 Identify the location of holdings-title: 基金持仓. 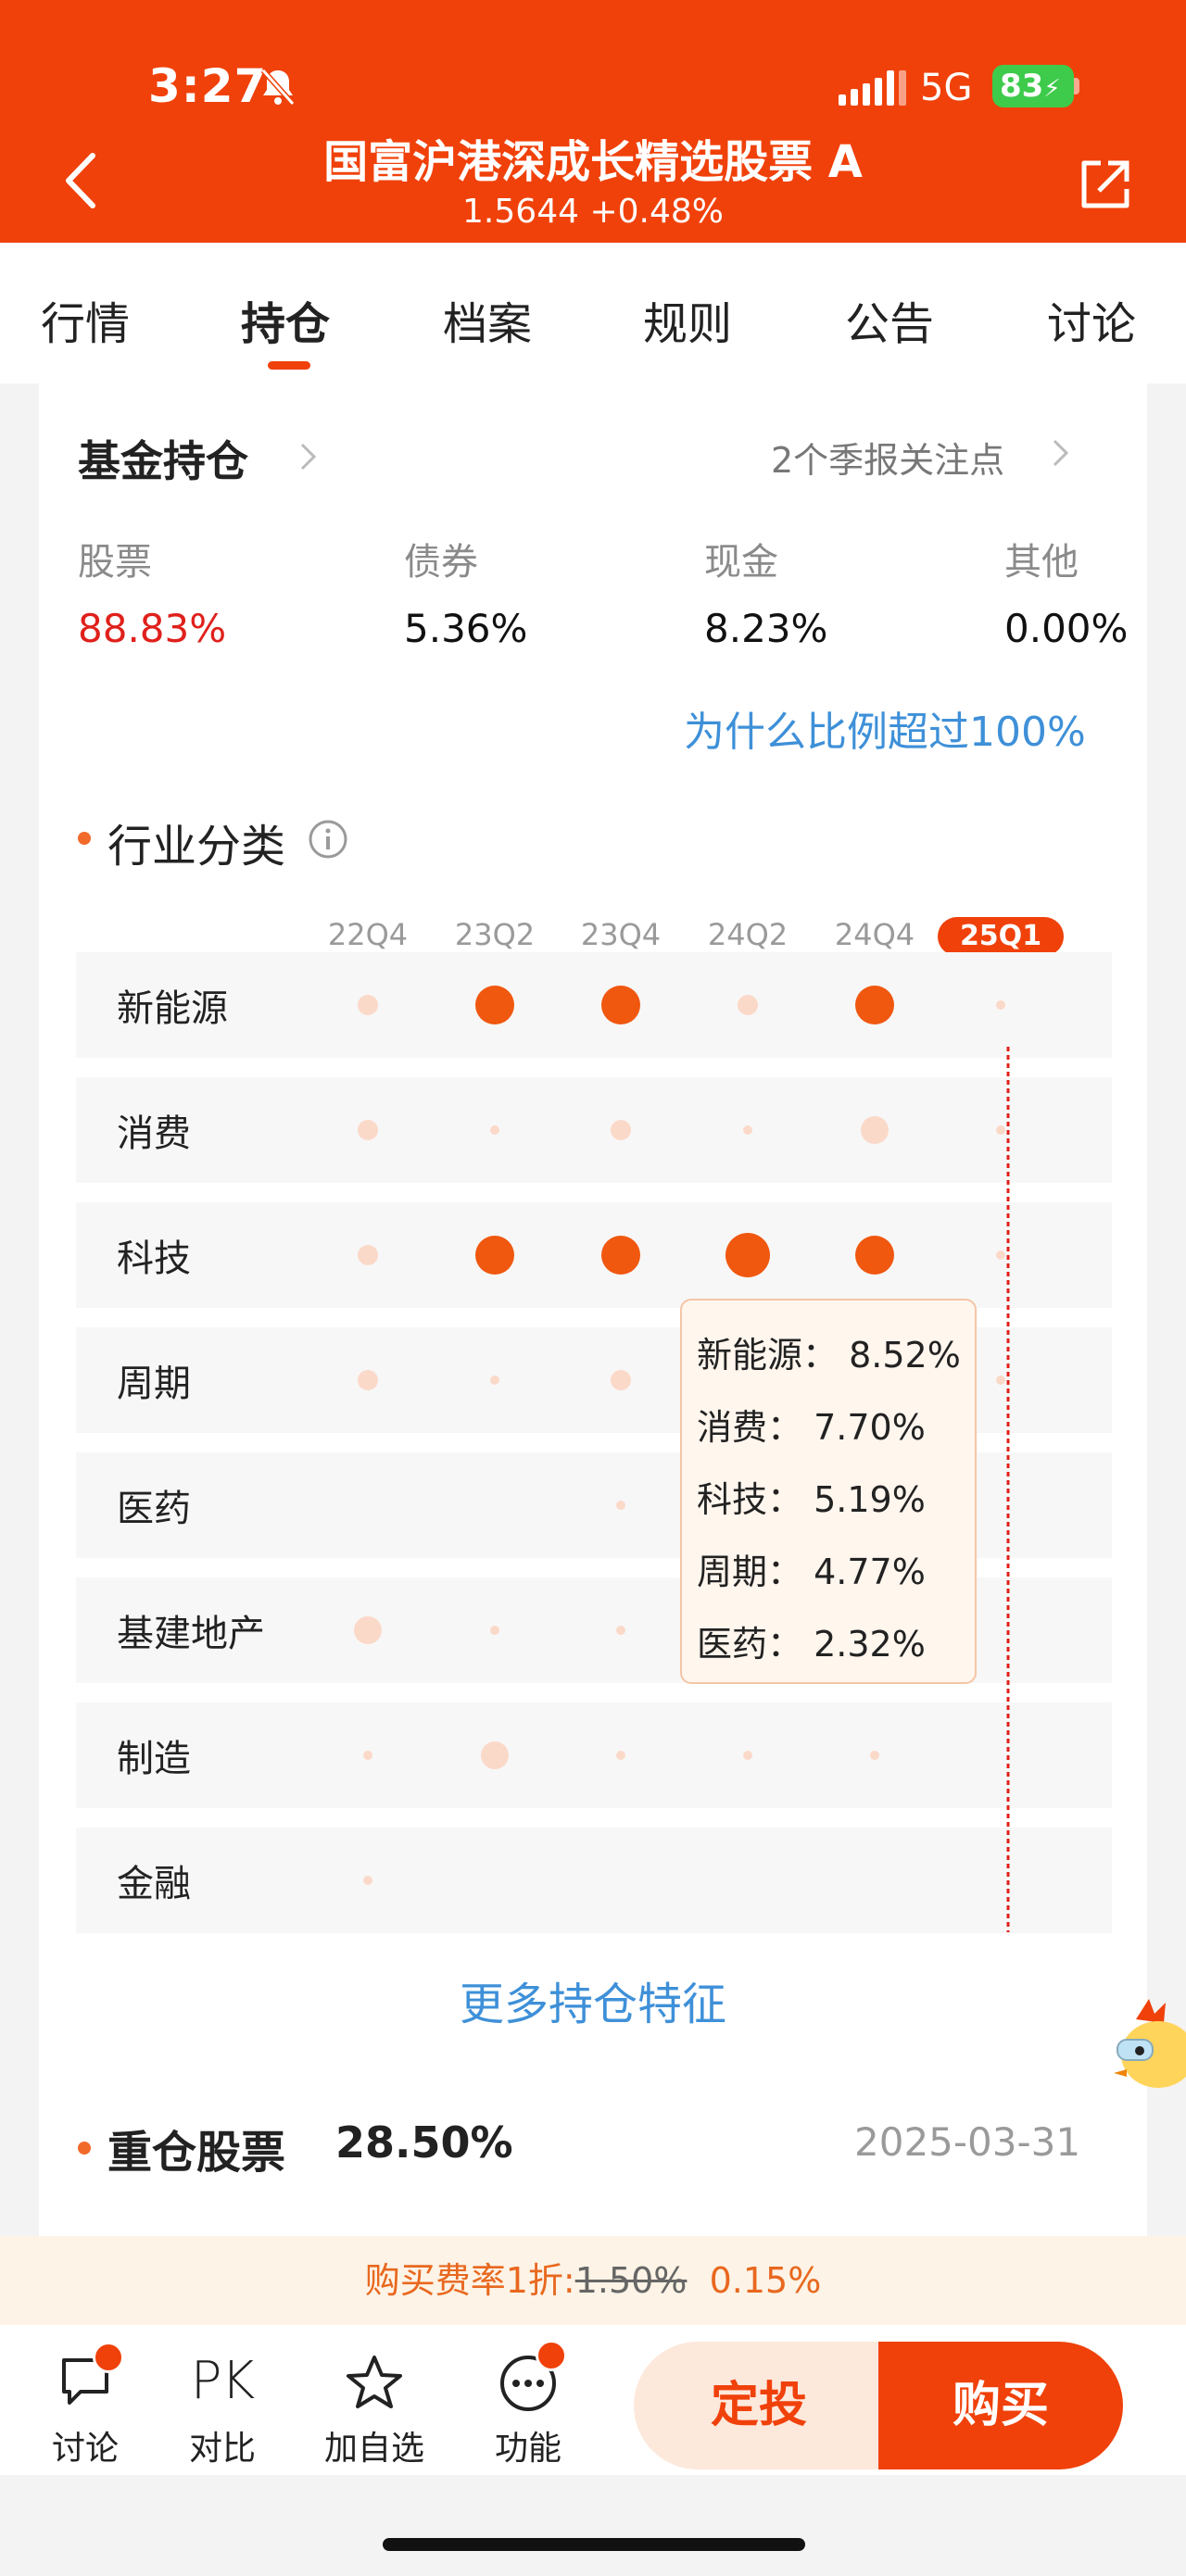
(163, 461).